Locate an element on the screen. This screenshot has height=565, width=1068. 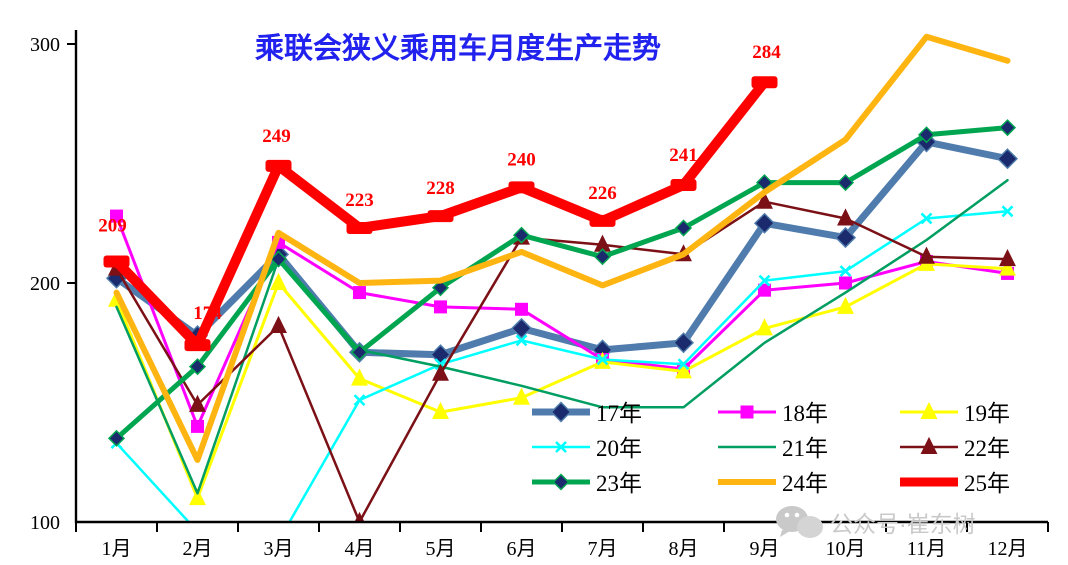
x-axis-tick-label: 3月 is located at coordinates (279, 549).